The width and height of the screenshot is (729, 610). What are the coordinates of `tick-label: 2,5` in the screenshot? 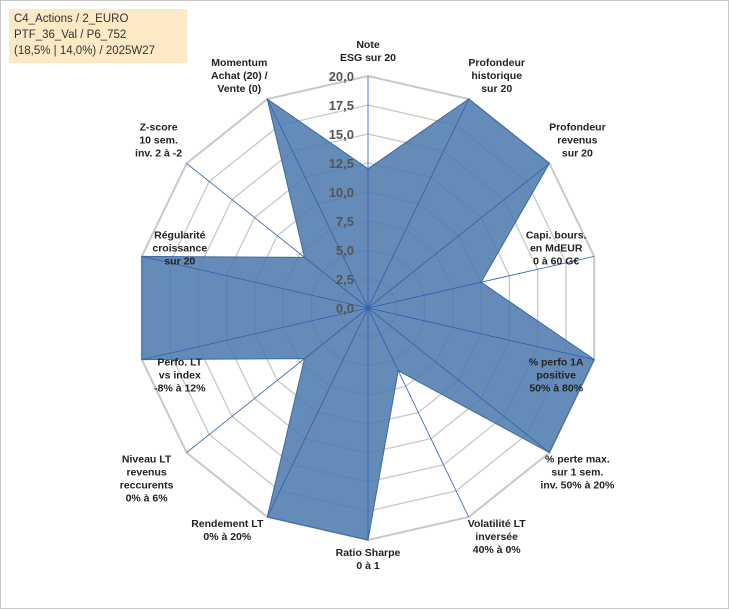 It's located at (345, 279).